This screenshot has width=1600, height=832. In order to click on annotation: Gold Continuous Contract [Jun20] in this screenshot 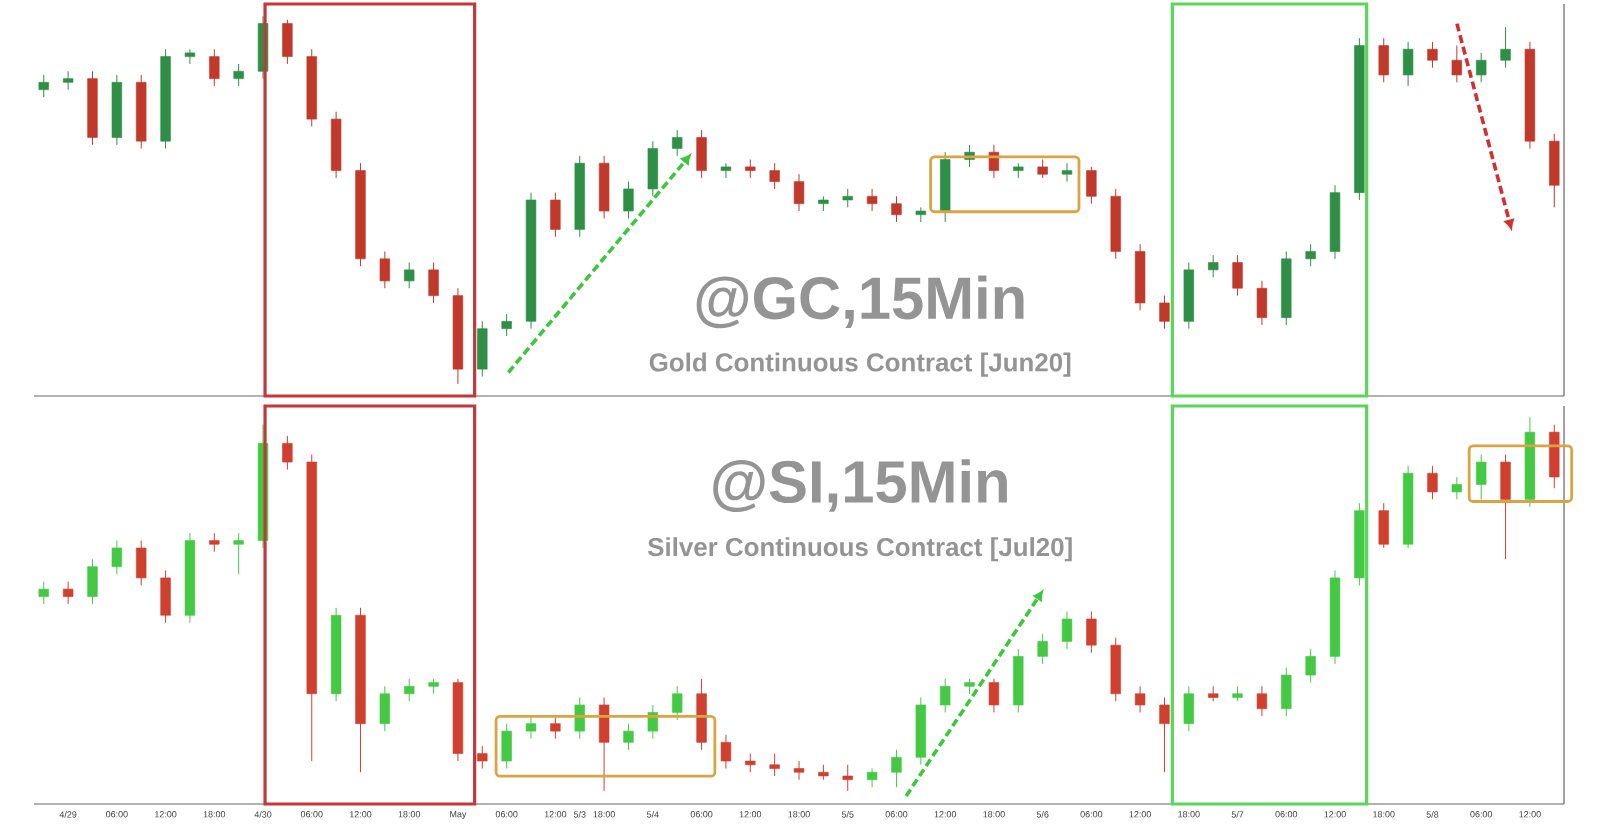, I will do `click(860, 364)`.